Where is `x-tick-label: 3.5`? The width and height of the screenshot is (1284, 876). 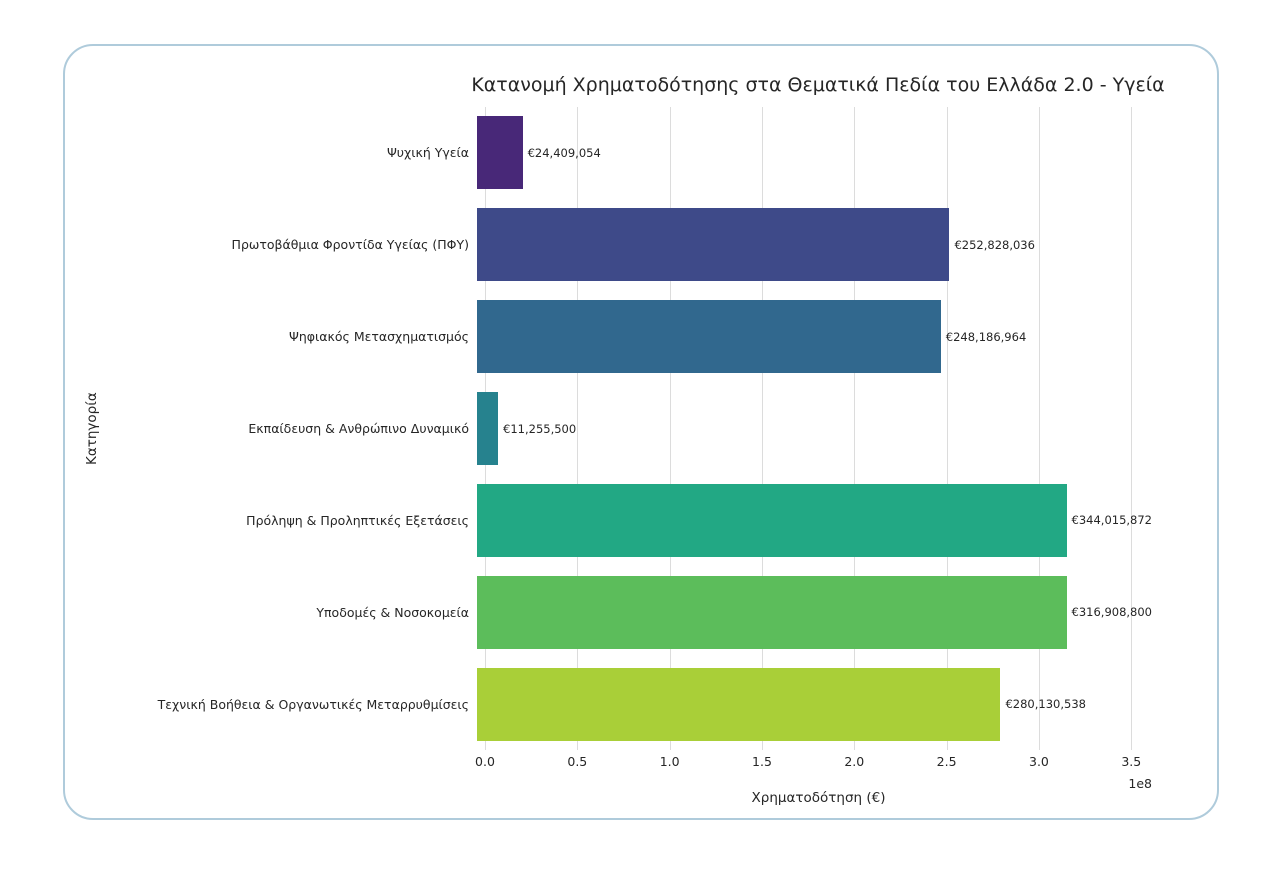 x-tick-label: 3.5 is located at coordinates (1131, 761).